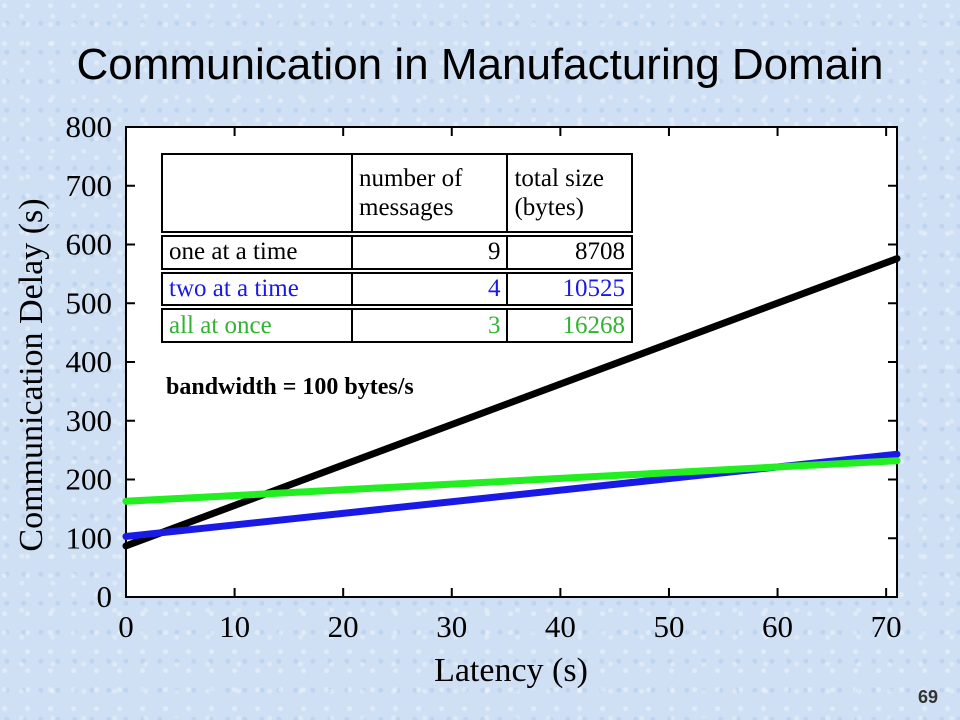  Describe the element at coordinates (343, 626) in the screenshot. I see `x-tick-label: 20` at that location.